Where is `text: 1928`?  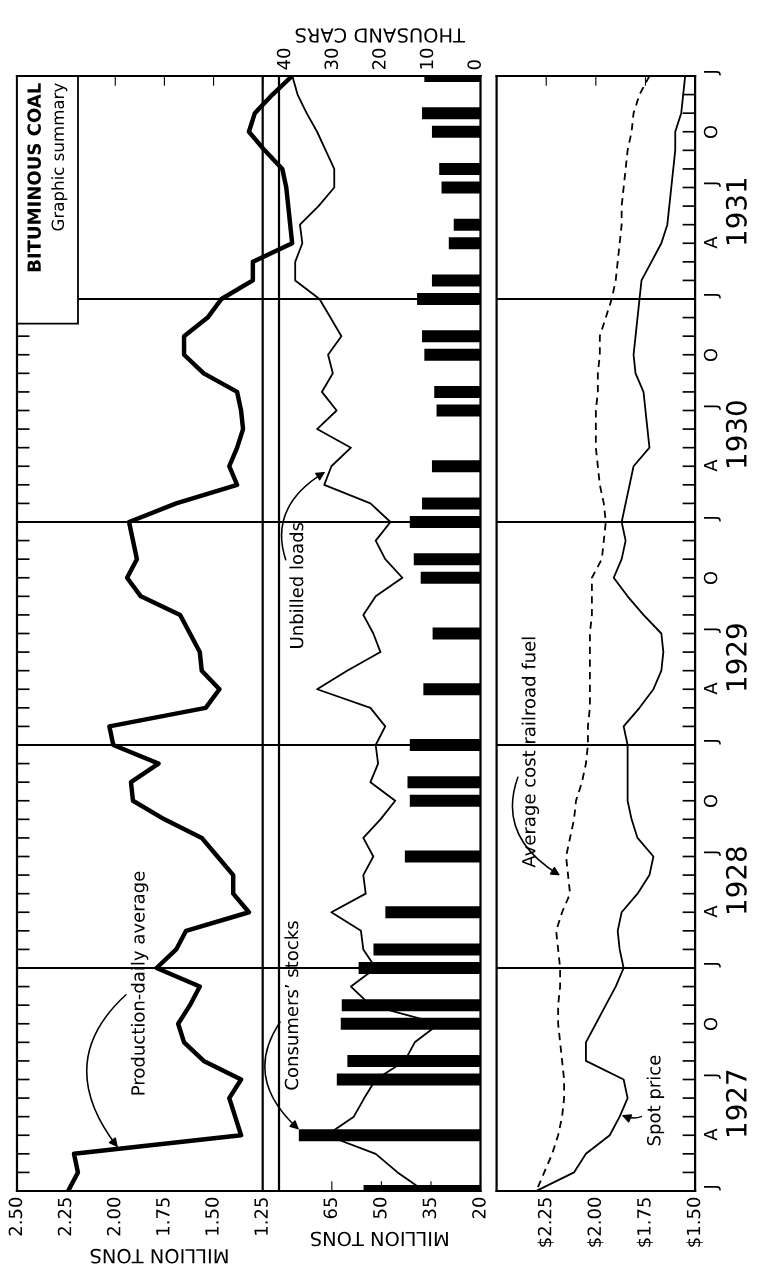
text: 1928 is located at coordinates (736, 880).